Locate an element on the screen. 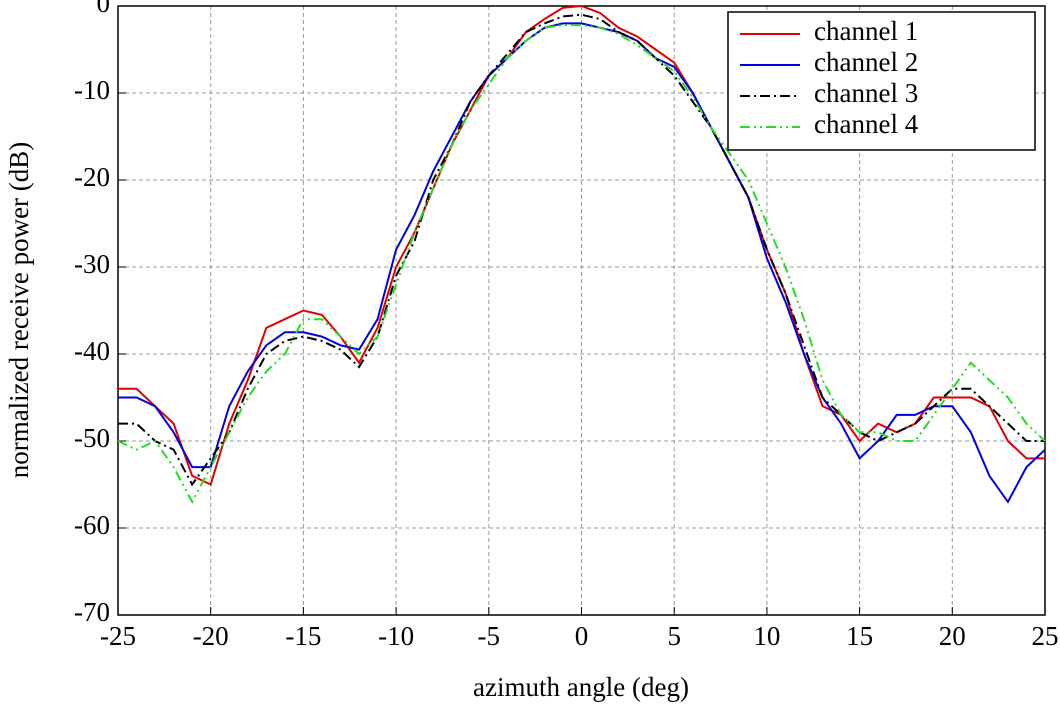 The image size is (1060, 708). legend-label: channel 1 is located at coordinates (866, 31).